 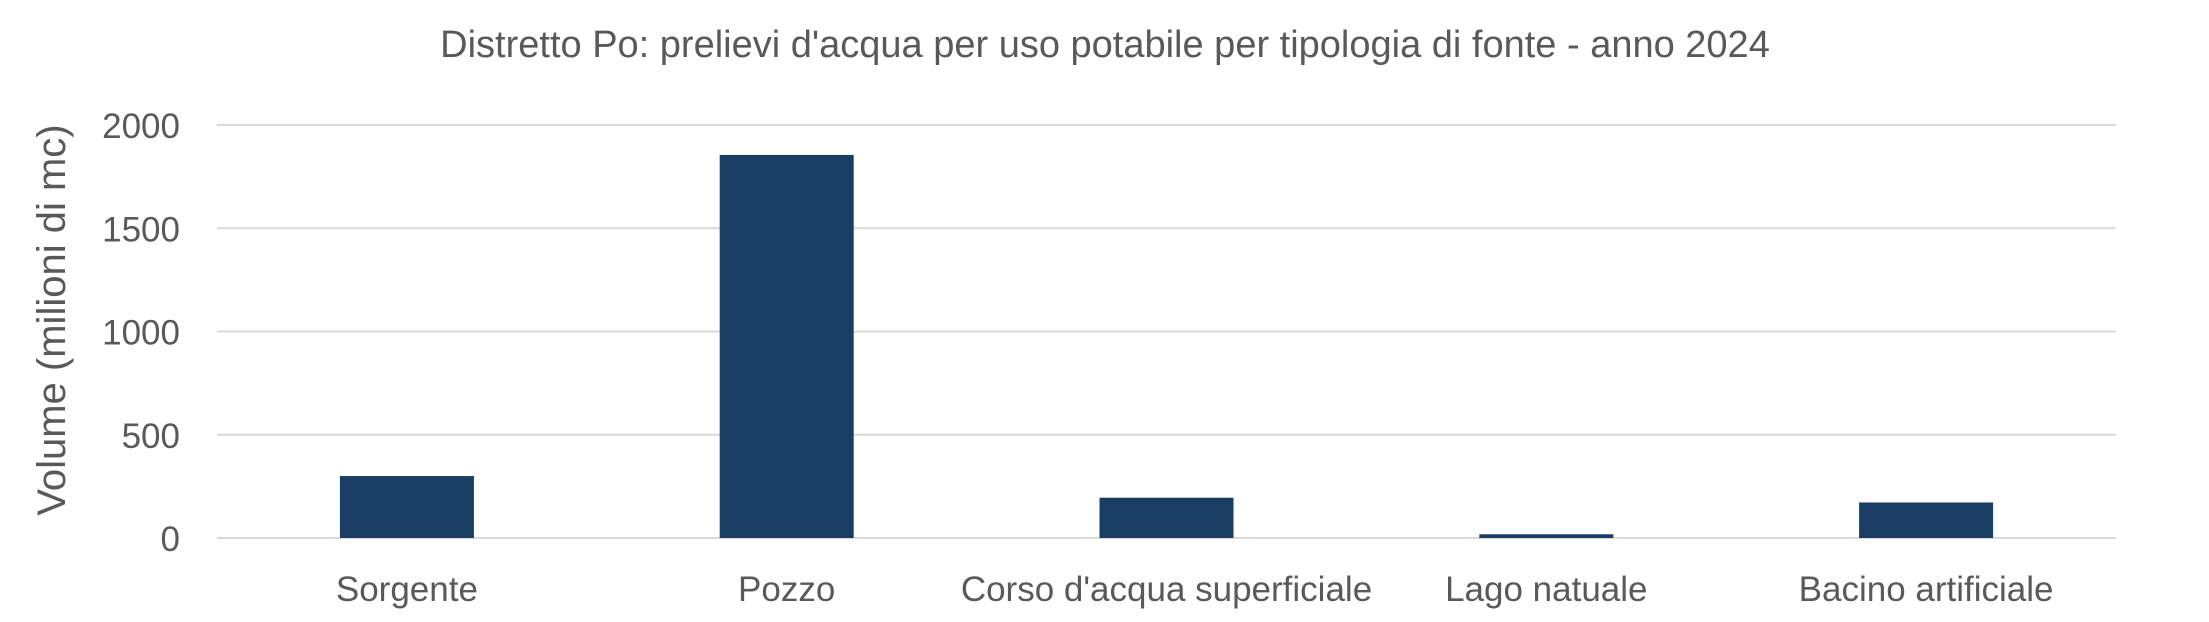 What do you see at coordinates (141, 229) in the screenshot?
I see `y-tick-label: 1500` at bounding box center [141, 229].